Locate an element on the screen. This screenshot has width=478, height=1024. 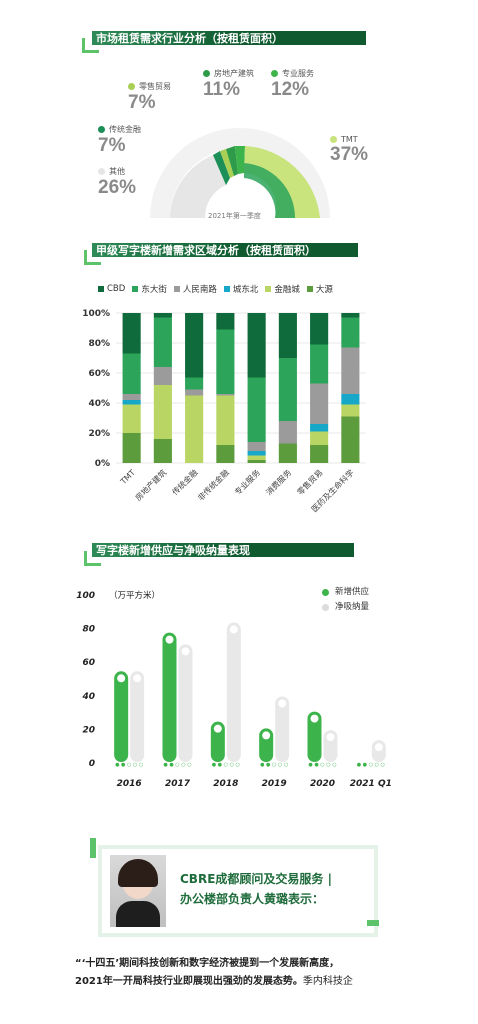
y-tick-label: 40% is located at coordinates (99, 404).